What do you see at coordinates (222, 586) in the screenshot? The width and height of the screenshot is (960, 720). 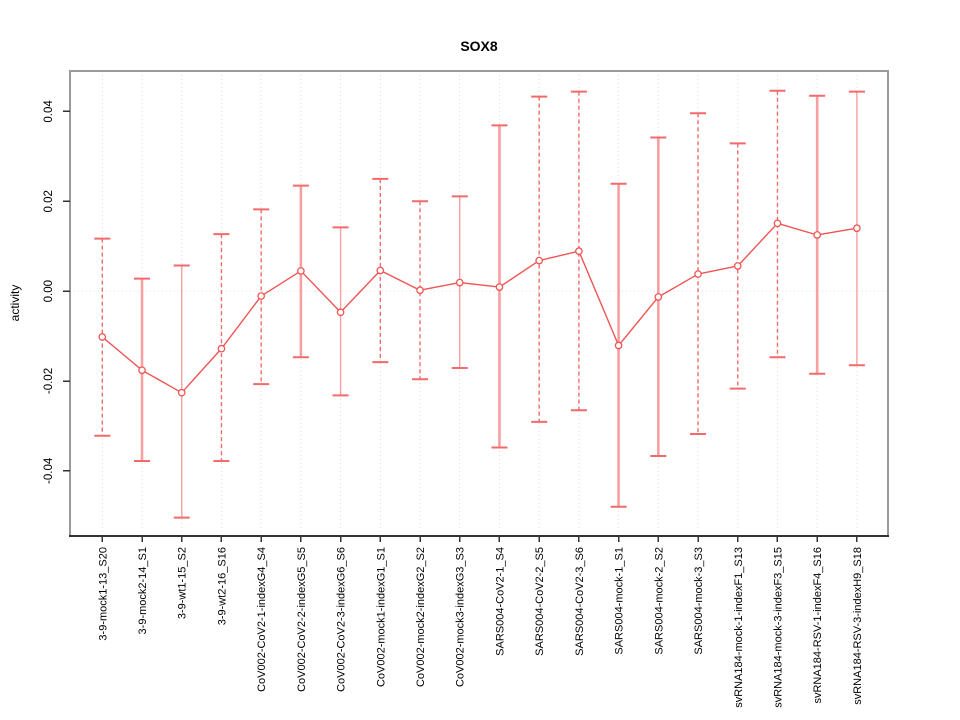 I see `x-tick-label: 3-9-wt2-16_S16` at bounding box center [222, 586].